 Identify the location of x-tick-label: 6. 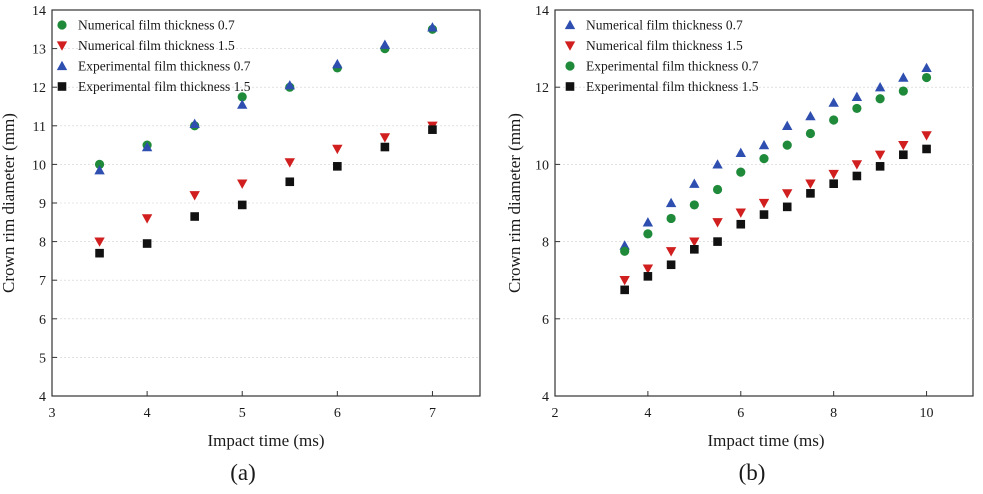
(337, 413).